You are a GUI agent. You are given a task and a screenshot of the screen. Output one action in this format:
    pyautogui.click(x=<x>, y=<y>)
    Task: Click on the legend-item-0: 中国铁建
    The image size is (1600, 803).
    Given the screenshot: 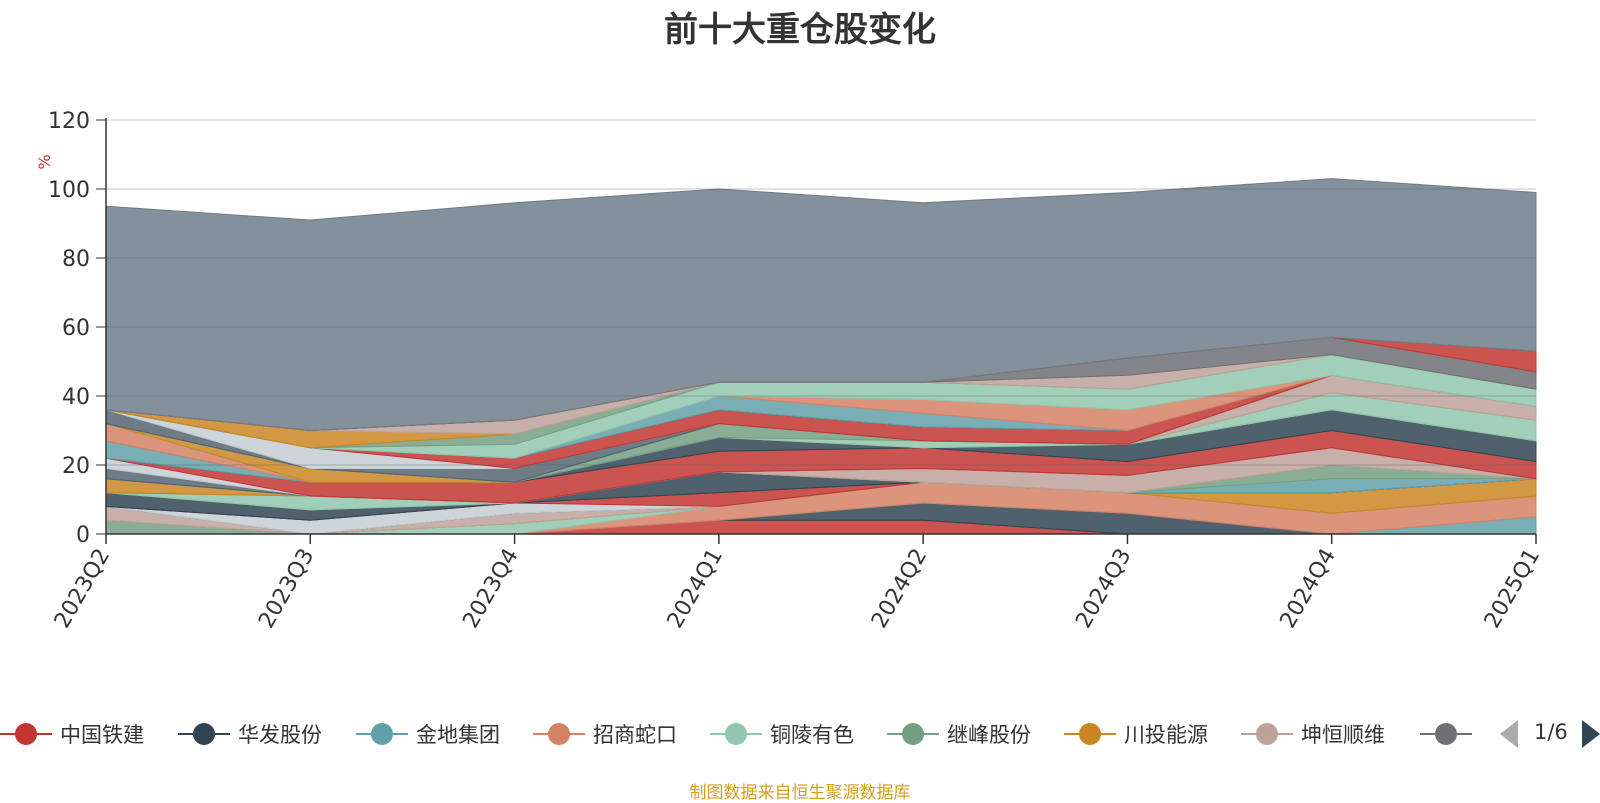 What is the action you would take?
    pyautogui.click(x=72, y=734)
    